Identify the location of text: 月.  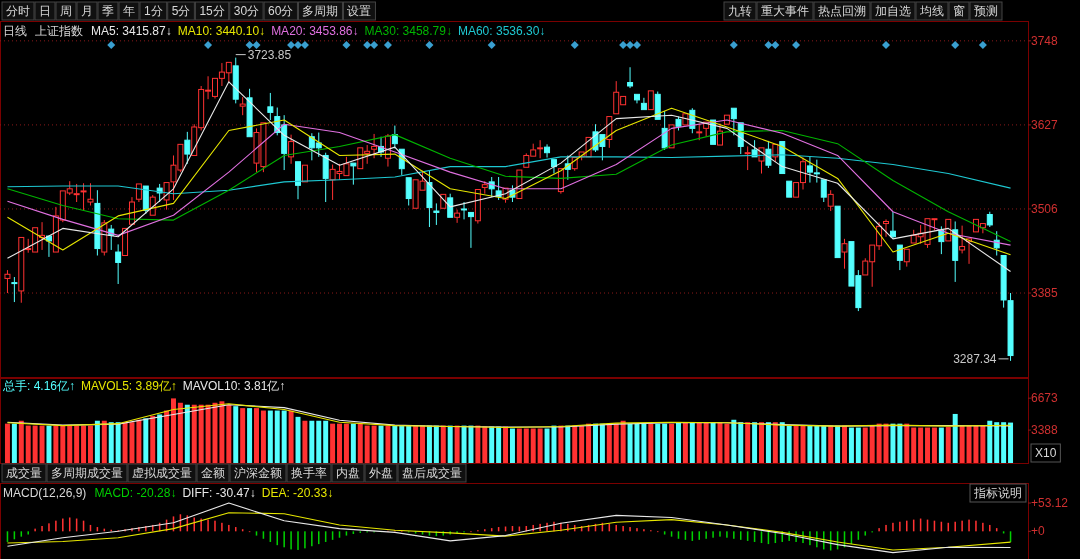
(87, 11).